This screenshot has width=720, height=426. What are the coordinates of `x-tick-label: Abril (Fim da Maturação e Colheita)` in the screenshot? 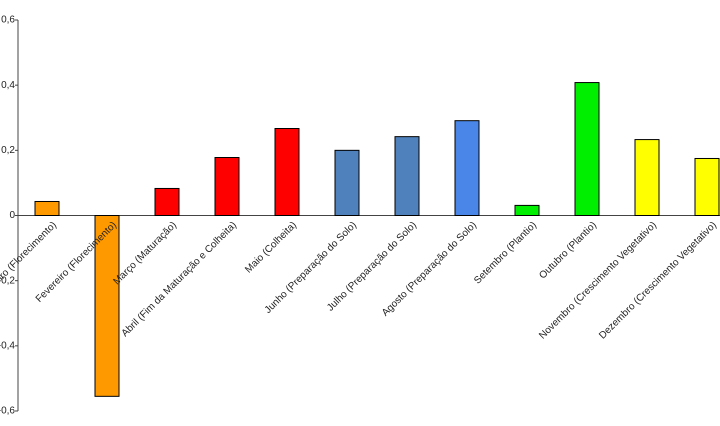 It's located at (179, 279).